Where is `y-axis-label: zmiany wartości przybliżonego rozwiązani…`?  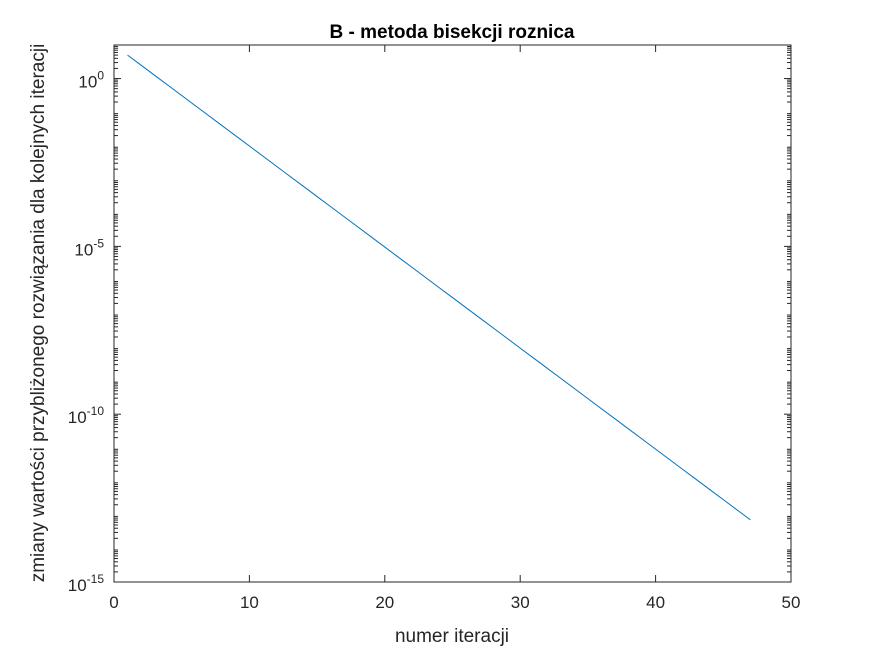 y-axis-label: zmiany wartości przybliżonego rozwiązani… is located at coordinates (38, 313).